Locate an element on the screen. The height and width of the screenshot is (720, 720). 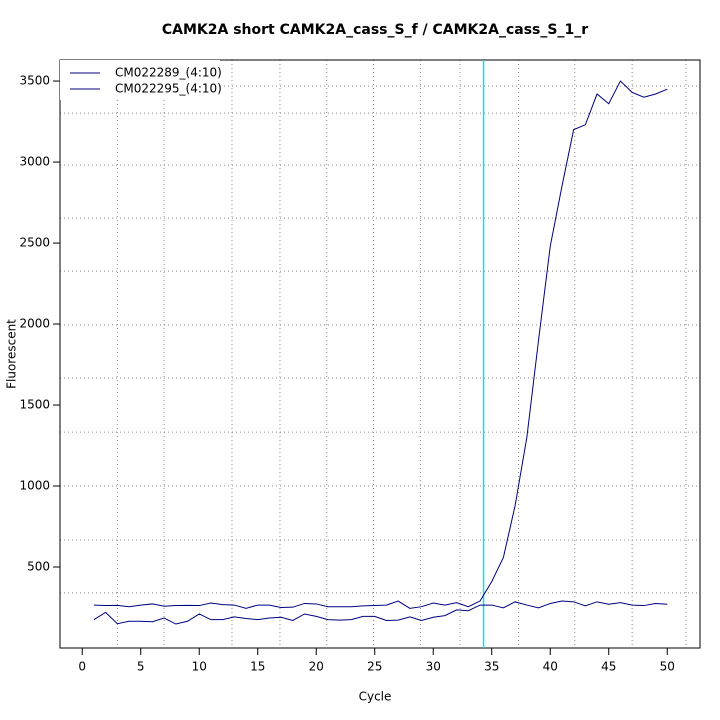
x-tick-label: 40 is located at coordinates (550, 667).